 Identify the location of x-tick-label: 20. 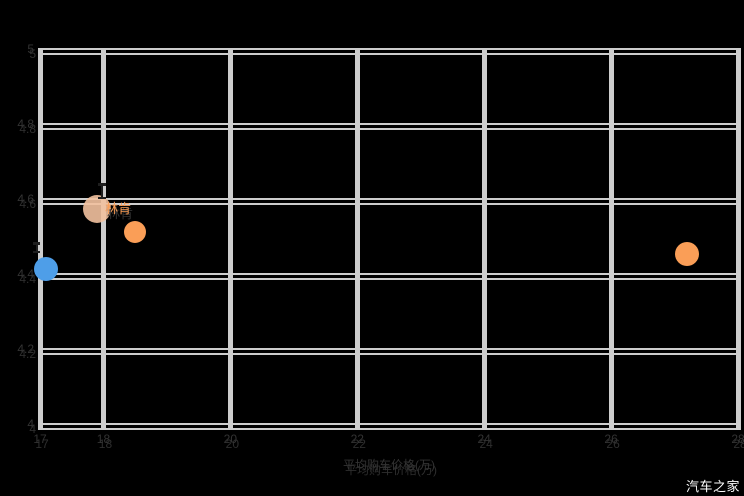
(230, 439).